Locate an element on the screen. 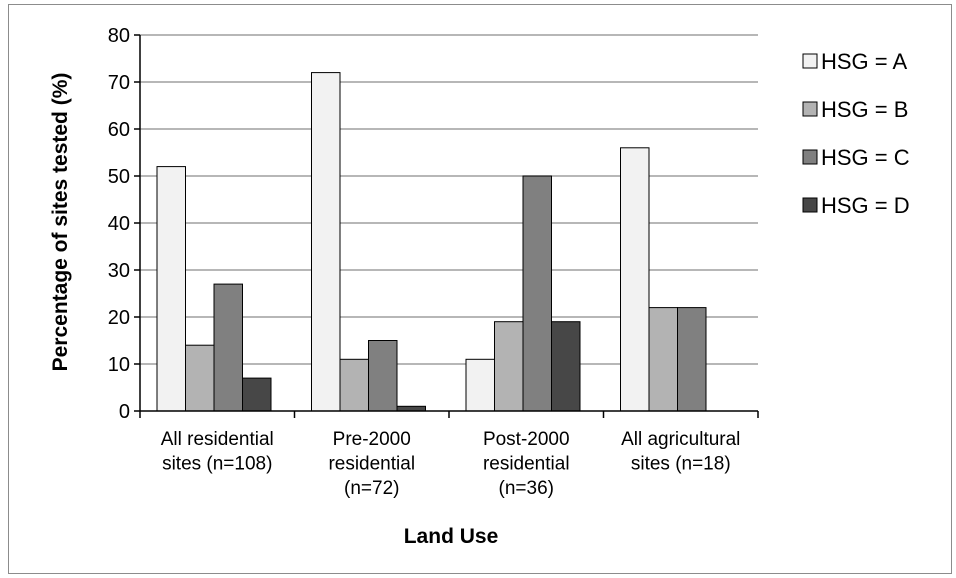 This screenshot has height=578, width=956. category-label: All agricultural sites (n=18) is located at coordinates (680, 452).